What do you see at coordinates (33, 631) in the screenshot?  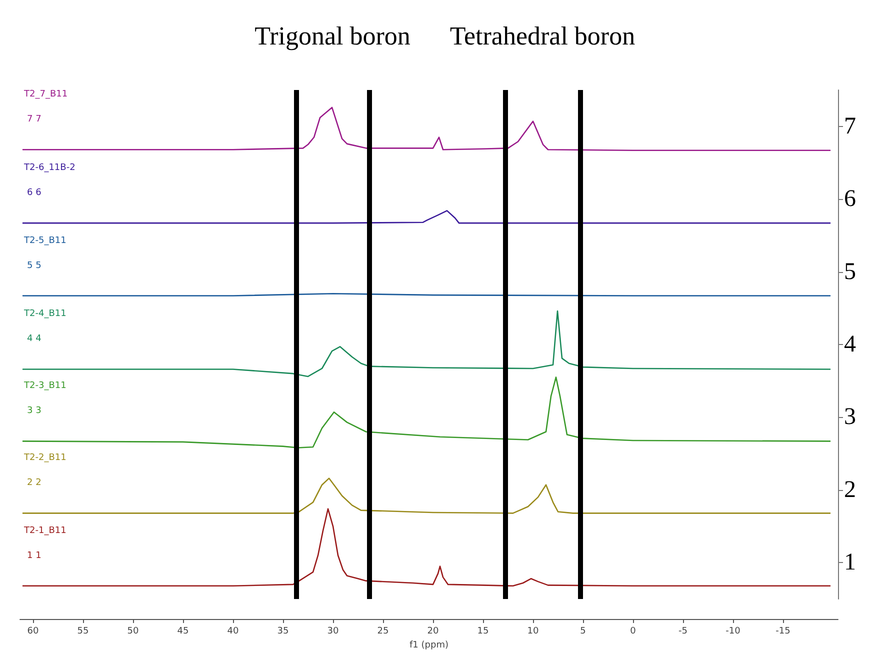 I see `x-tick-label: 60` at bounding box center [33, 631].